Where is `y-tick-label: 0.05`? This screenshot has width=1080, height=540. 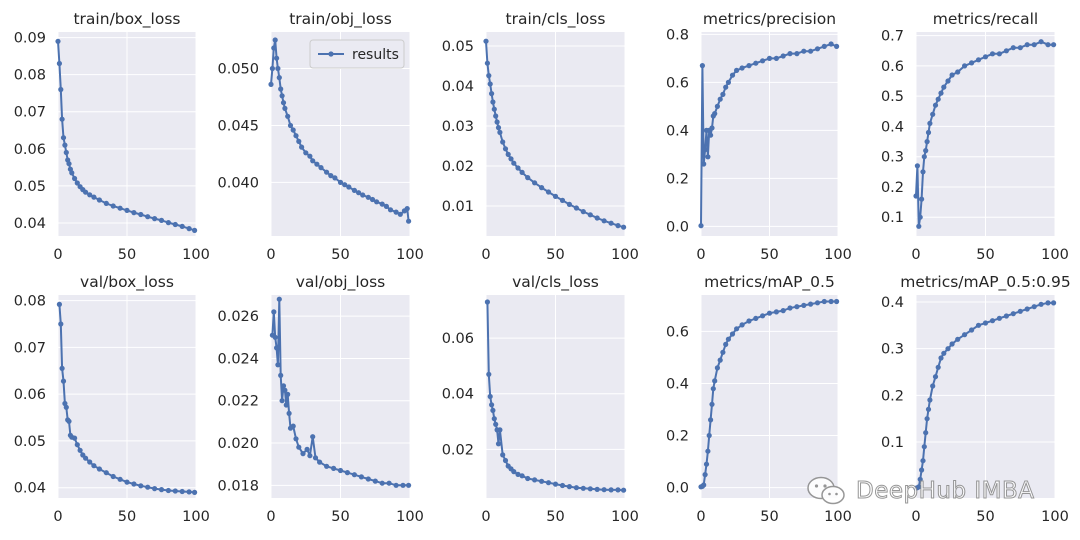 y-tick-label: 0.05 is located at coordinates (30, 187).